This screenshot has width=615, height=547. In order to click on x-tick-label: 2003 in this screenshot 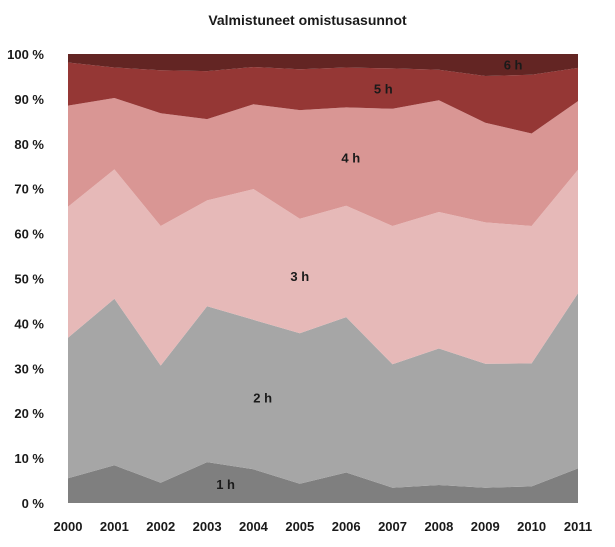, I will do `click(207, 526)`.